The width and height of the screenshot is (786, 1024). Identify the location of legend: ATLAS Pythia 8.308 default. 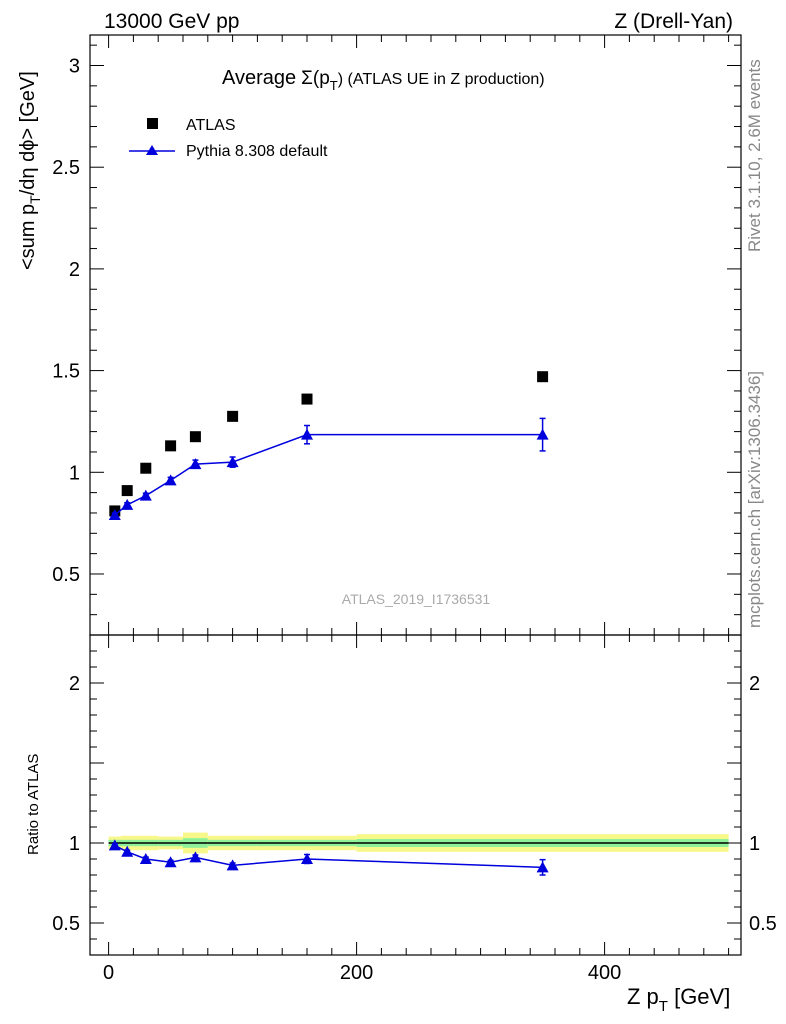
(228, 138).